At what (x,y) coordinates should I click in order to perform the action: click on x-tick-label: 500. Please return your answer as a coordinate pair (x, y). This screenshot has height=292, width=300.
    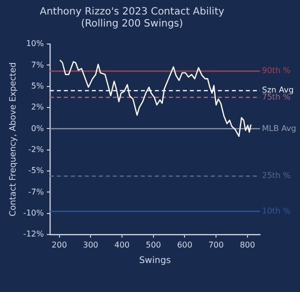
    Looking at the image, I should click on (154, 245).